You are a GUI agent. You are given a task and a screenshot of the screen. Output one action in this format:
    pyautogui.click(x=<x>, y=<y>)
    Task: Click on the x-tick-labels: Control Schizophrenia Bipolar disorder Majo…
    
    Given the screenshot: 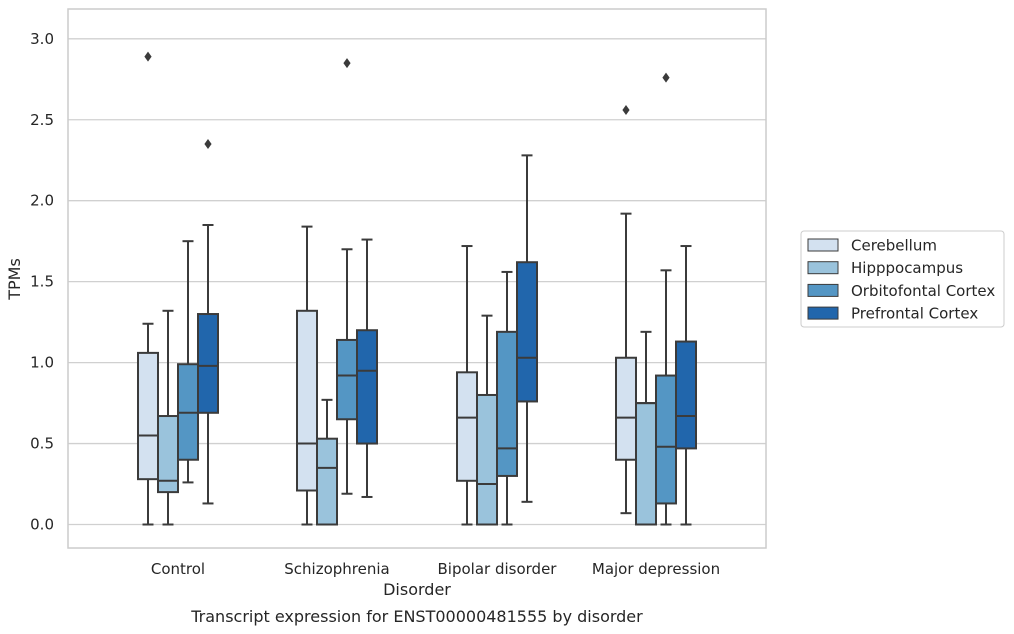 What is the action you would take?
    pyautogui.click(x=435, y=569)
    